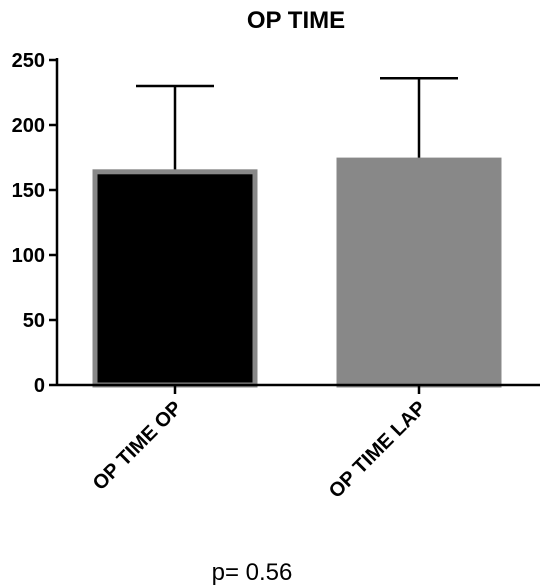 This screenshot has height=587, width=543. Describe the element at coordinates (252, 572) in the screenshot. I see `p-value-annotation: p= 0.56` at that location.